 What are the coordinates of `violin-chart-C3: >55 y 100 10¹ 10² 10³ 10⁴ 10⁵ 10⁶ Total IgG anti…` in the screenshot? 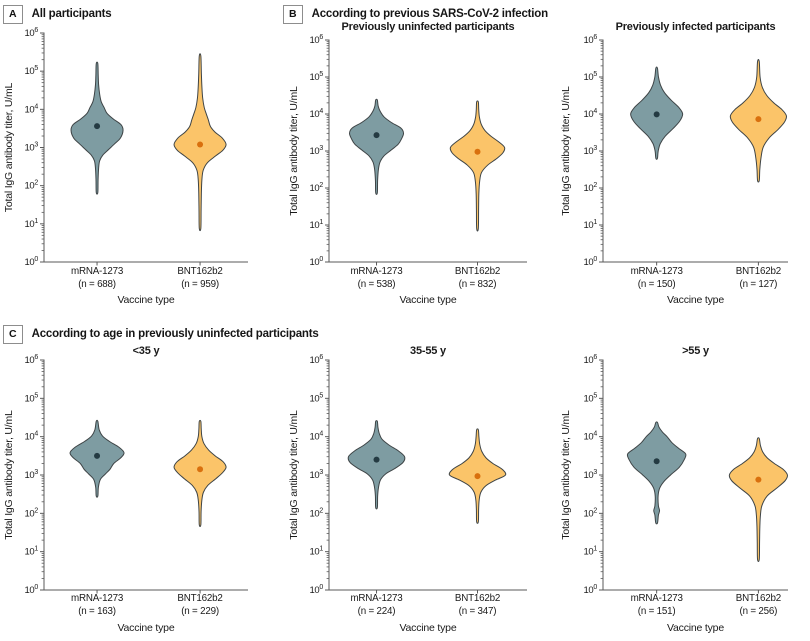 It's located at (674, 489).